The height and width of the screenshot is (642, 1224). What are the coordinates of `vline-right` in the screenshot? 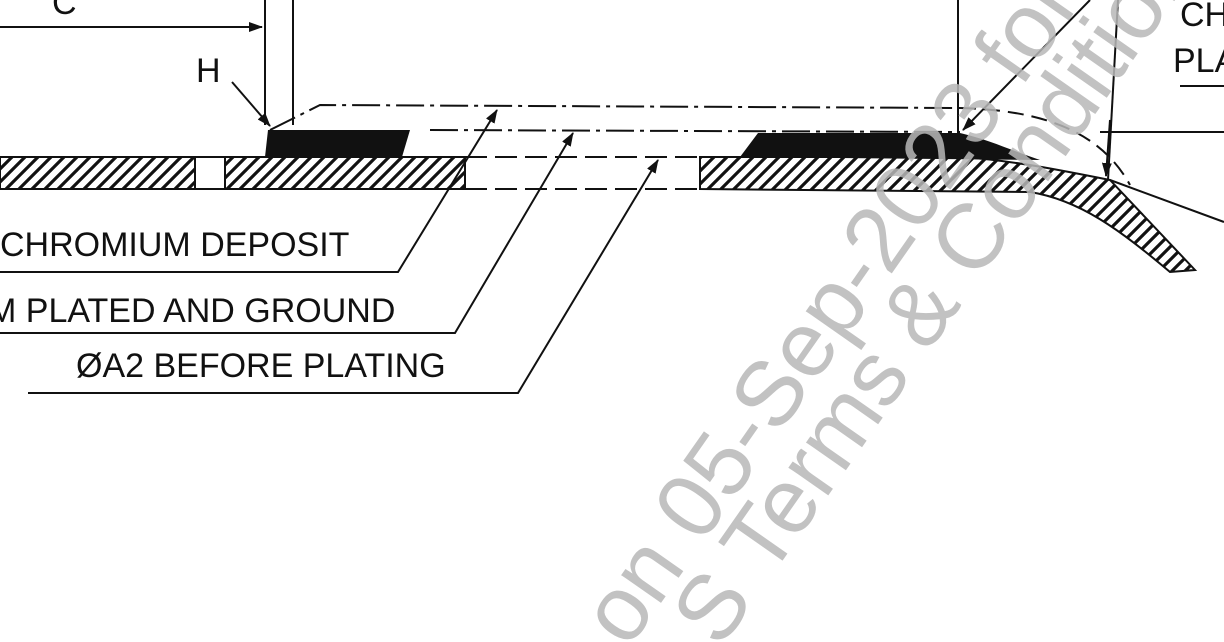 It's located at (1113, 90).